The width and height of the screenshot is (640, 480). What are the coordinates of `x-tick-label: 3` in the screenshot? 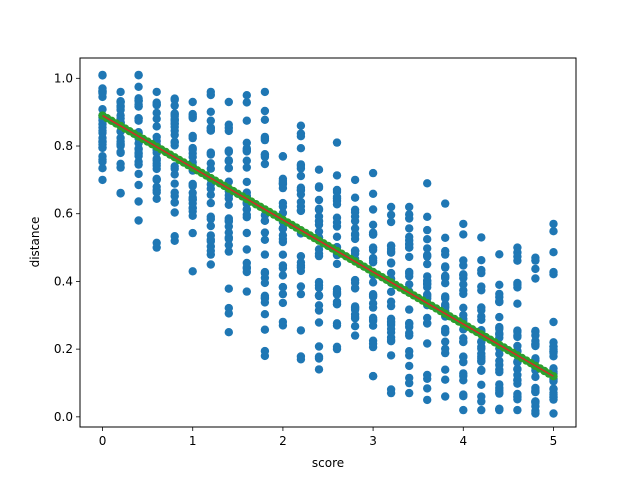 It's located at (373, 441).